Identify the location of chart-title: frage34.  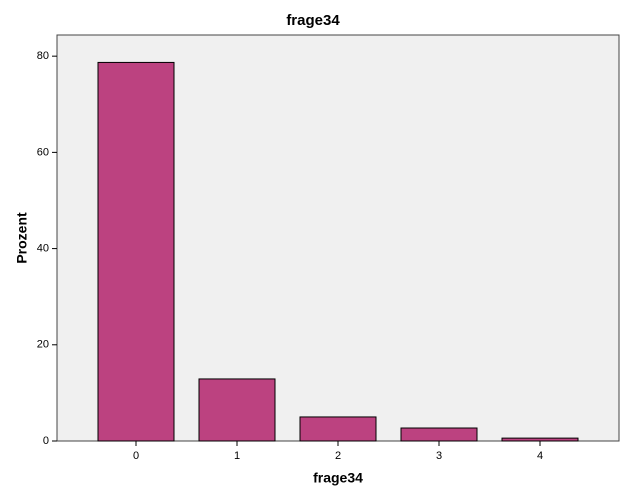
(313, 20).